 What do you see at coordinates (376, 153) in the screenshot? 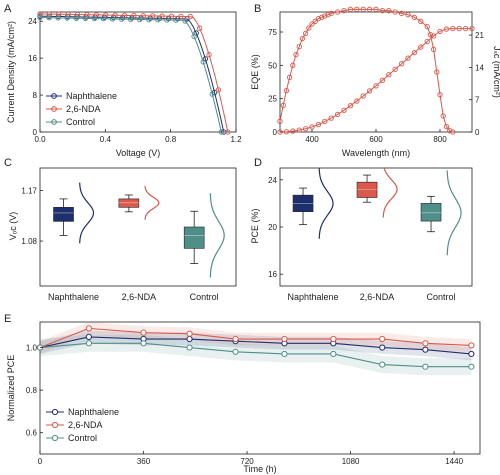
I see `panel-b-xlabel: Wavelength (nm)` at bounding box center [376, 153].